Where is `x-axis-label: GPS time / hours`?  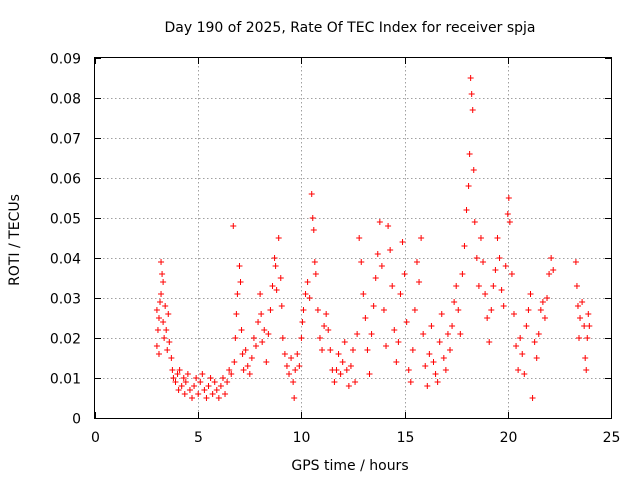 x-axis-label: GPS time / hours is located at coordinates (349, 466).